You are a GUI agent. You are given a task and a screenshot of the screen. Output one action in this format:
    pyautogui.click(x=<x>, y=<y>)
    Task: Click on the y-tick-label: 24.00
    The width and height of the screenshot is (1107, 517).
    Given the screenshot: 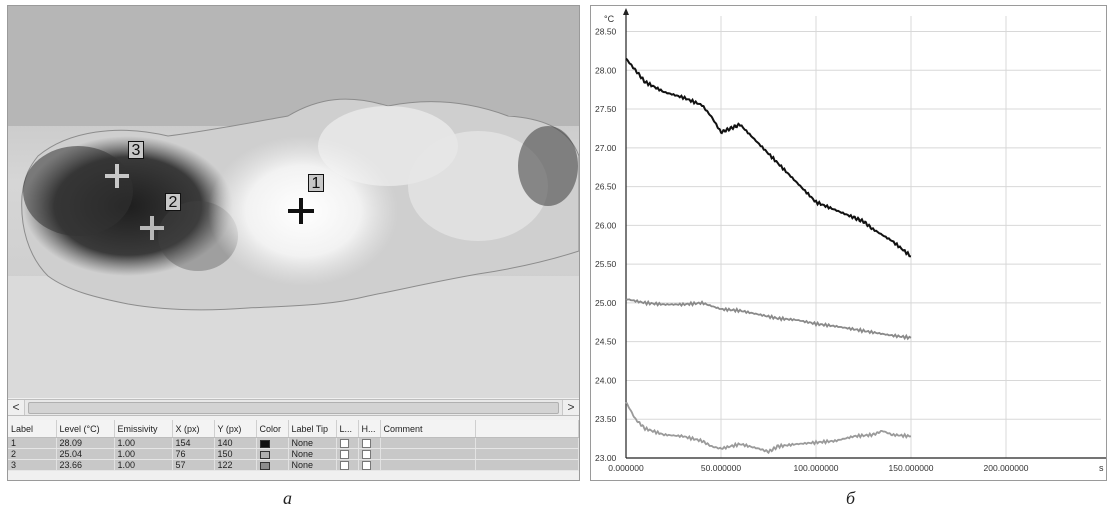 What is the action you would take?
    pyautogui.click(x=606, y=380)
    